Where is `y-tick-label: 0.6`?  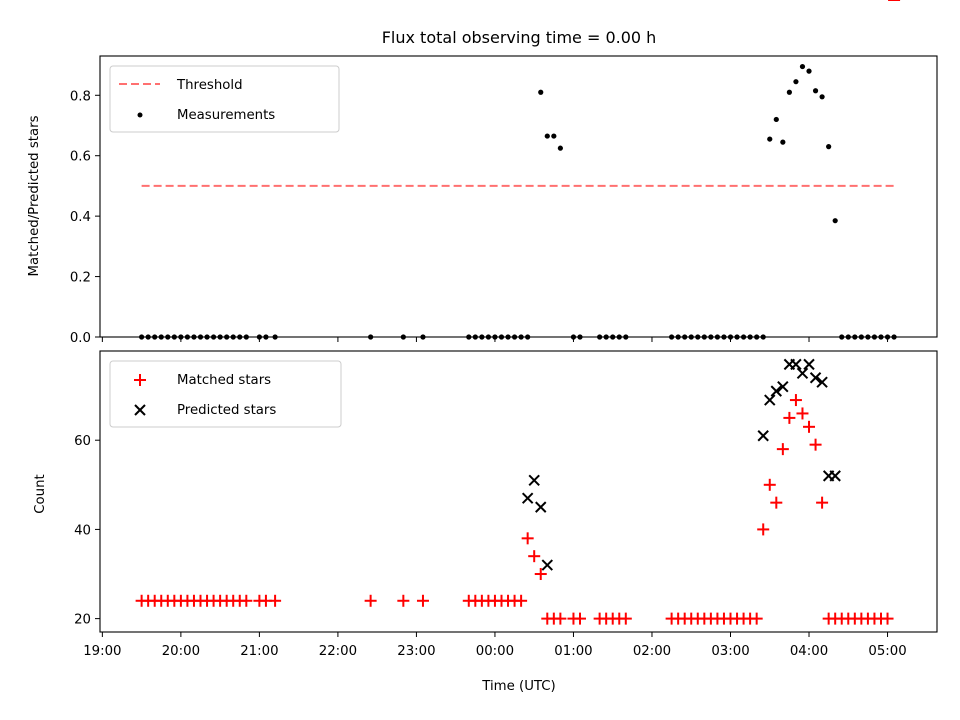 y-tick-label: 0.6 is located at coordinates (80, 157).